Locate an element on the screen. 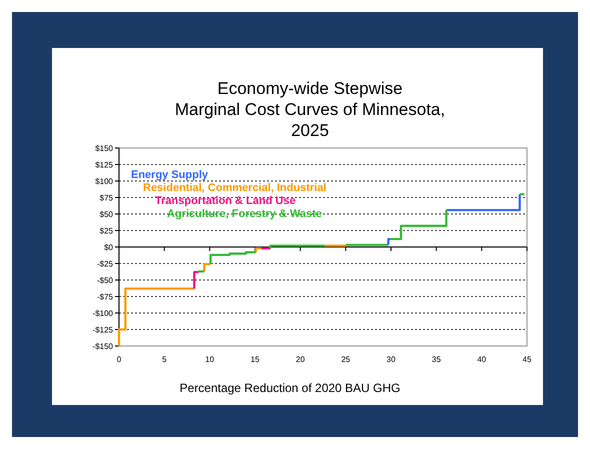 The height and width of the screenshot is (449, 590). x-tick-label: 45 is located at coordinates (527, 359).